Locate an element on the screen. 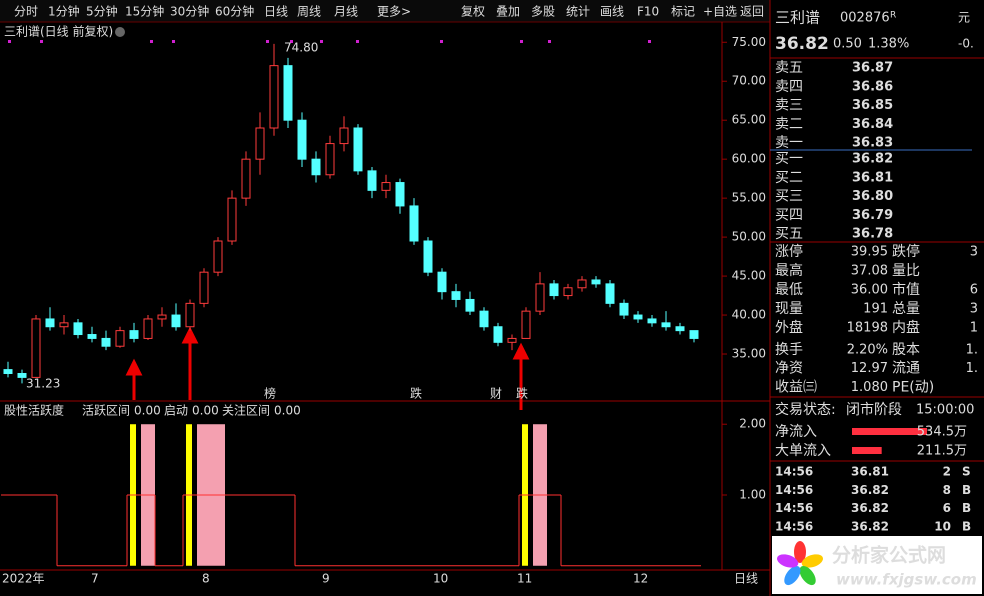 The width and height of the screenshot is (984, 596). period-tab: 30分钟 is located at coordinates (189, 11).